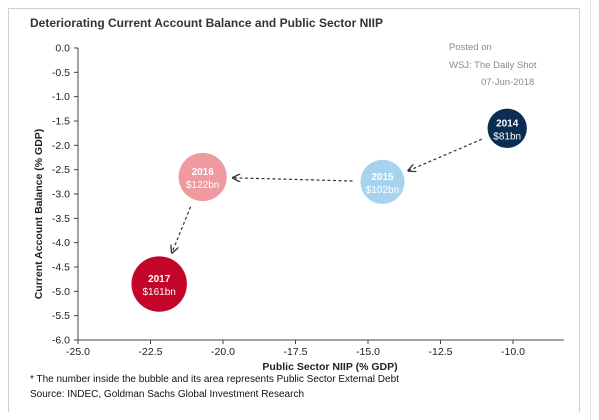 This screenshot has height=420, width=599. I want to click on y-tick-label: -2.0, so click(61, 146).